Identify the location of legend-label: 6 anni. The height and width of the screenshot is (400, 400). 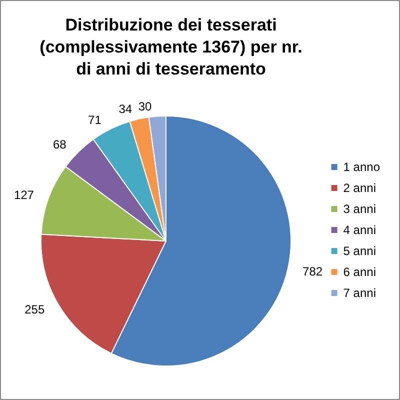
(359, 272).